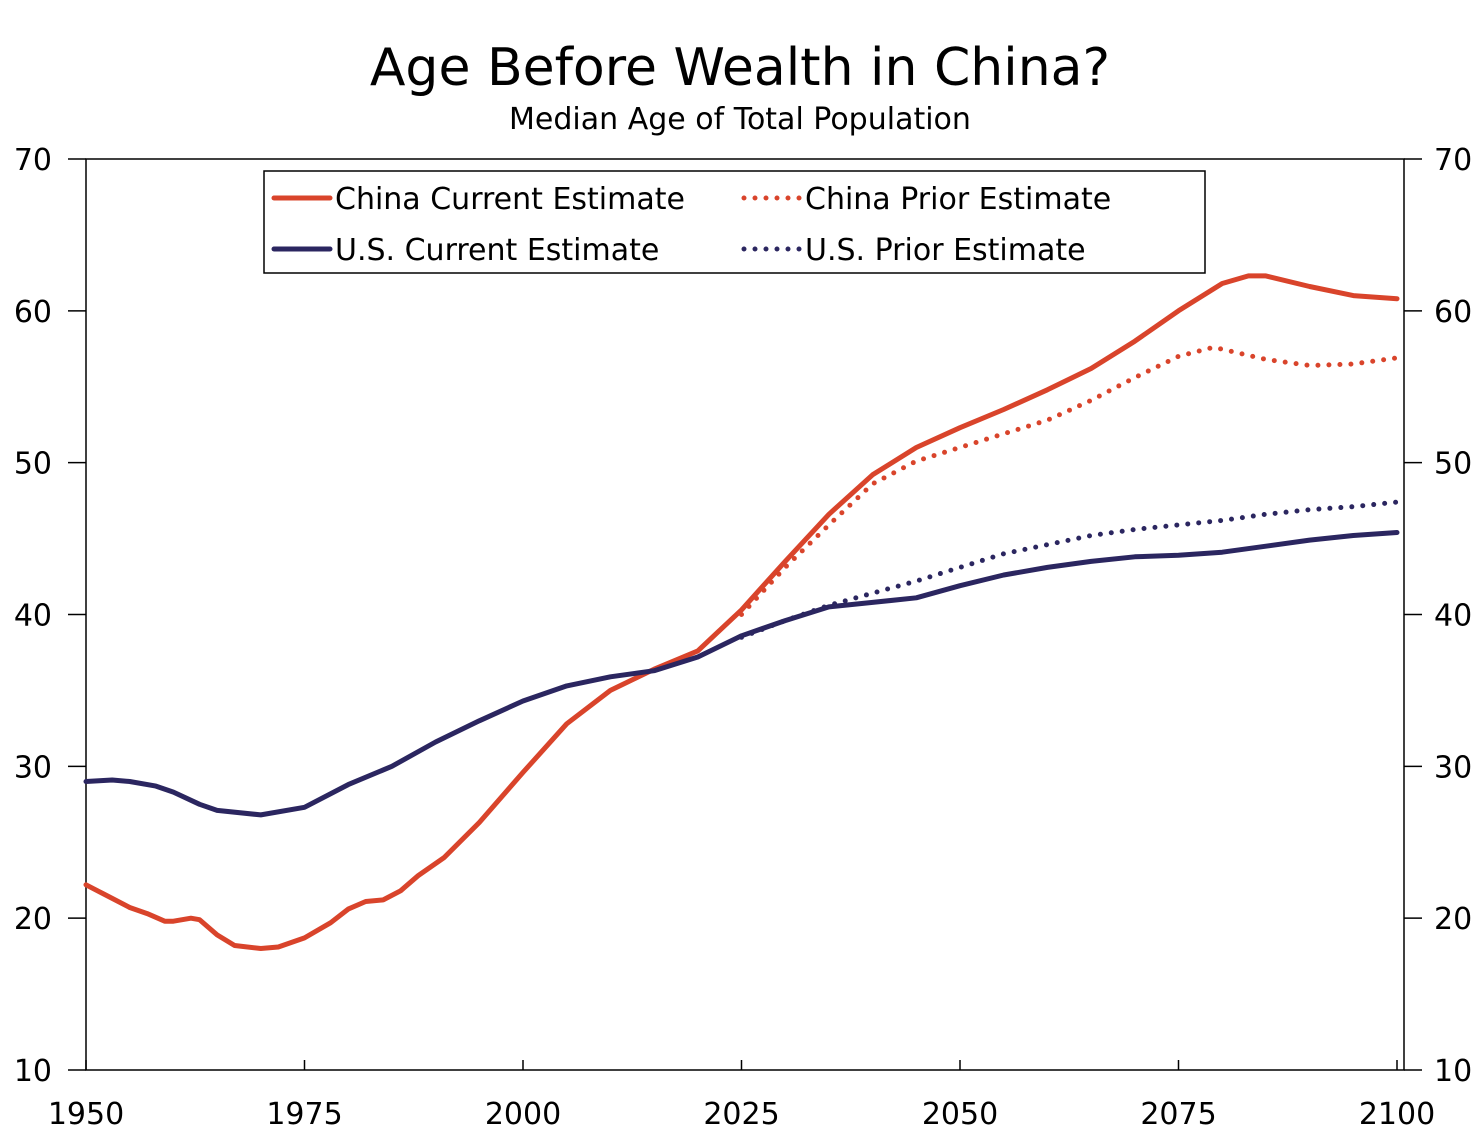 The height and width of the screenshot is (1135, 1480). What do you see at coordinates (740, 68) in the screenshot?
I see `chart-title: Age Before Wealth in China?` at bounding box center [740, 68].